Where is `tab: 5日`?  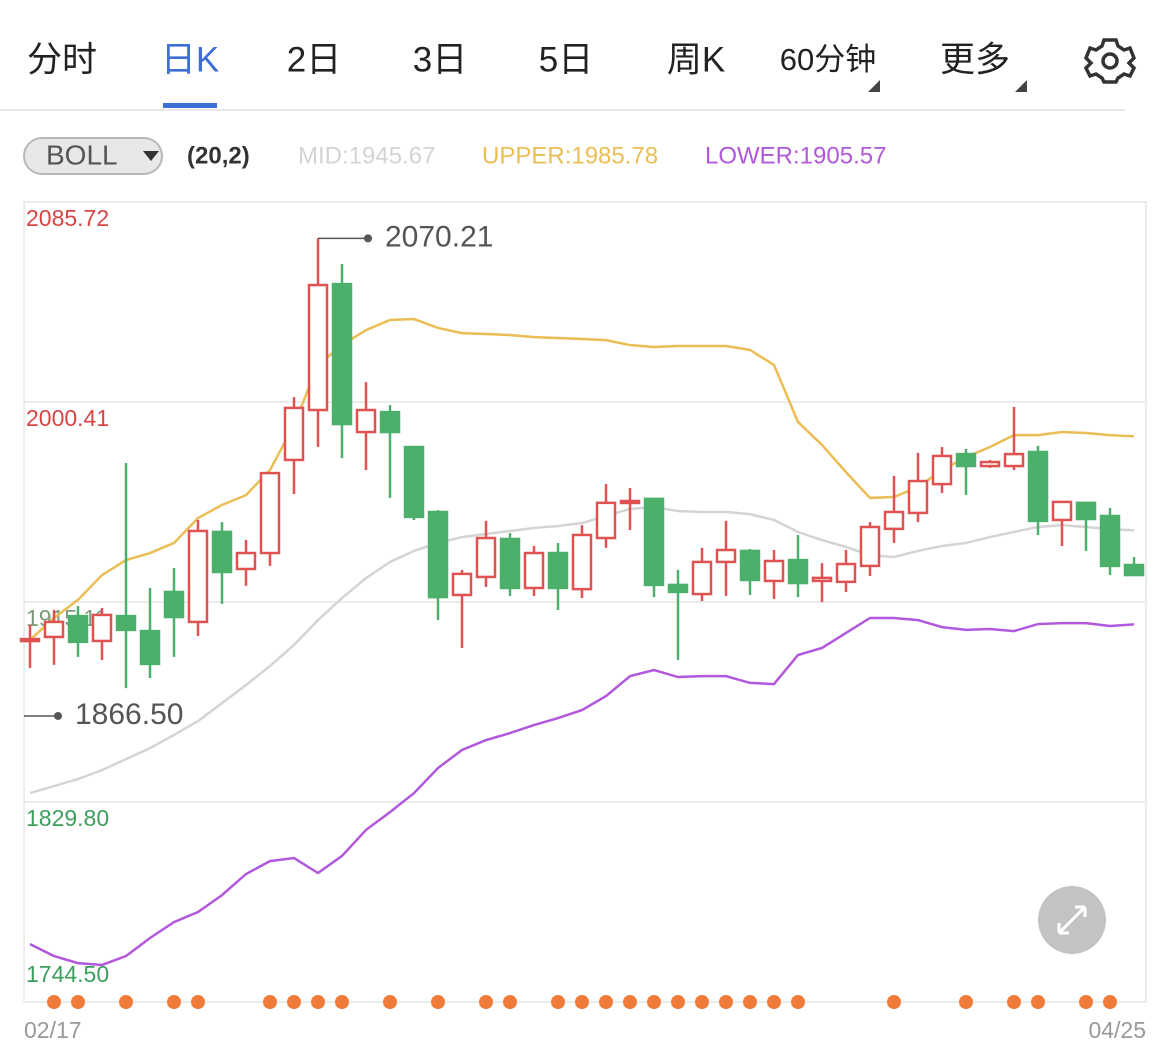 tab: 5日 is located at coordinates (566, 59).